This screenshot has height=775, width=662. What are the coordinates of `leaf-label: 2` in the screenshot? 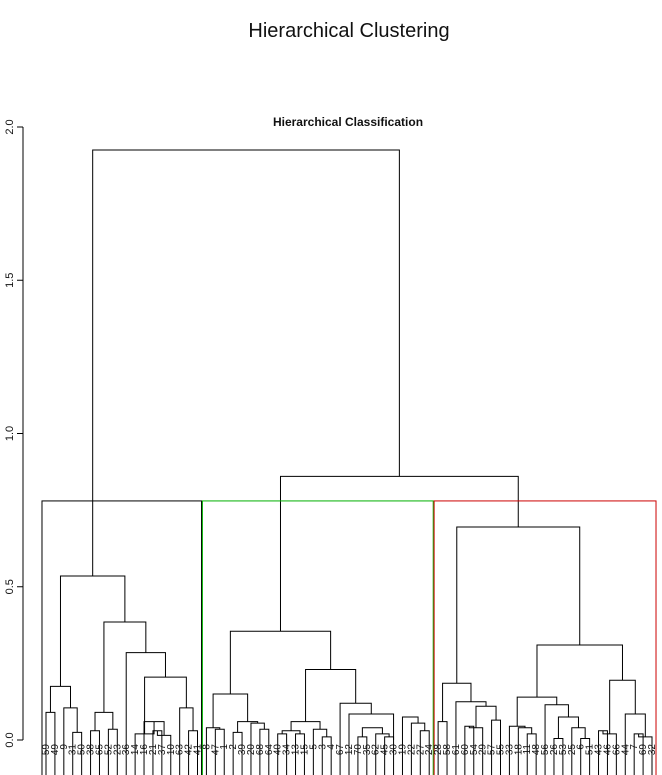 It's located at (233, 747).